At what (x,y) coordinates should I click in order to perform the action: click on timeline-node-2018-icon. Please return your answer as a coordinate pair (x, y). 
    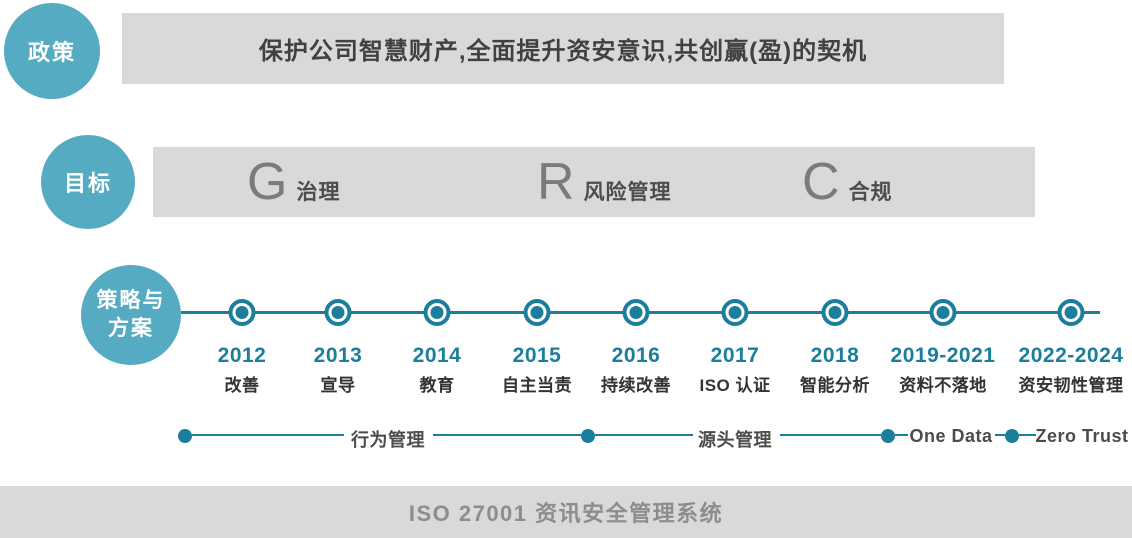
    Looking at the image, I should click on (835, 312).